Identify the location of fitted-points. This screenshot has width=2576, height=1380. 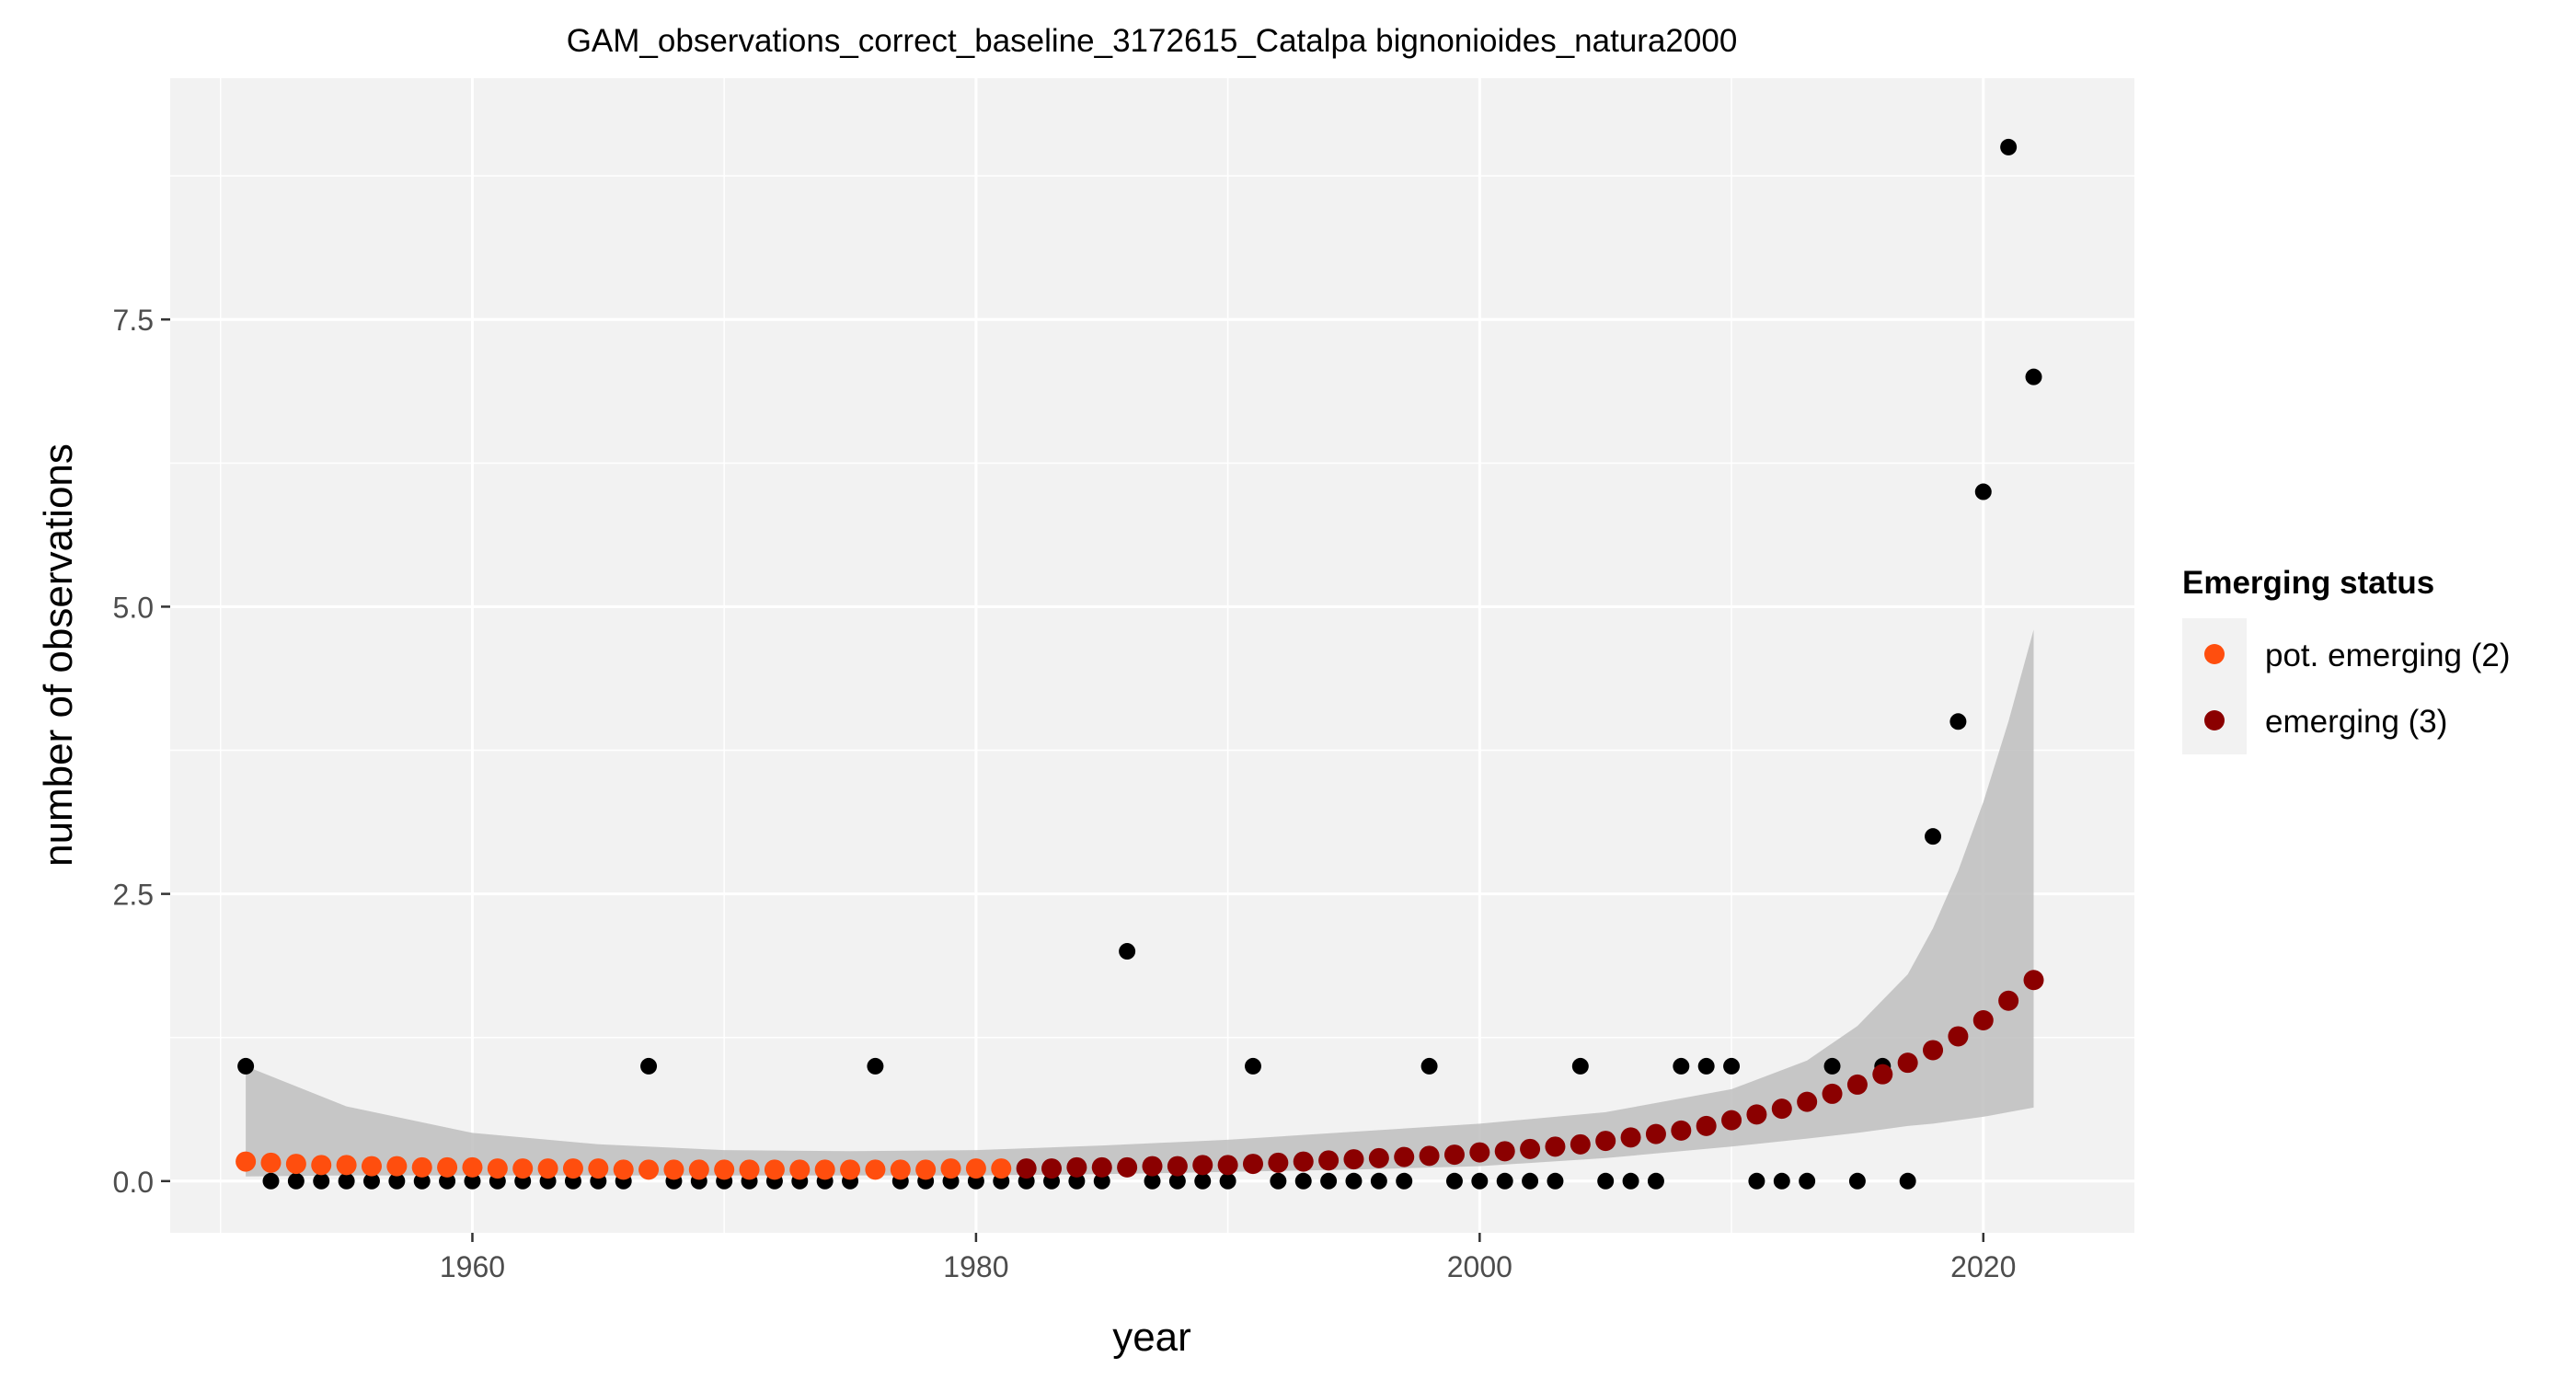
(1140, 1075).